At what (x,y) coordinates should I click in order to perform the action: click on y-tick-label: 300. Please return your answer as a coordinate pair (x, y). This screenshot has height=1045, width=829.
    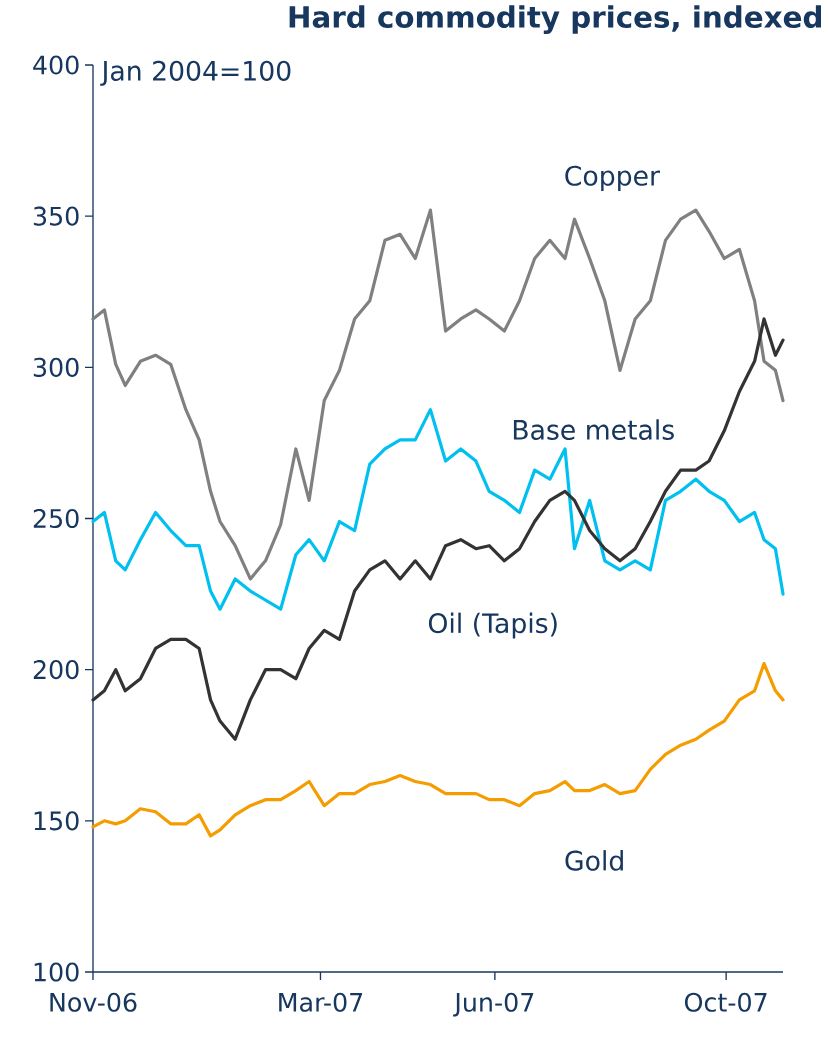
    Looking at the image, I should click on (56, 367).